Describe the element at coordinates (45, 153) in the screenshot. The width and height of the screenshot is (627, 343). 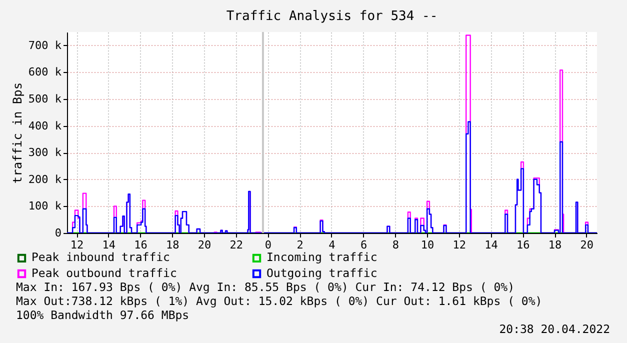
I see `y-tick-label: 300 k` at that location.